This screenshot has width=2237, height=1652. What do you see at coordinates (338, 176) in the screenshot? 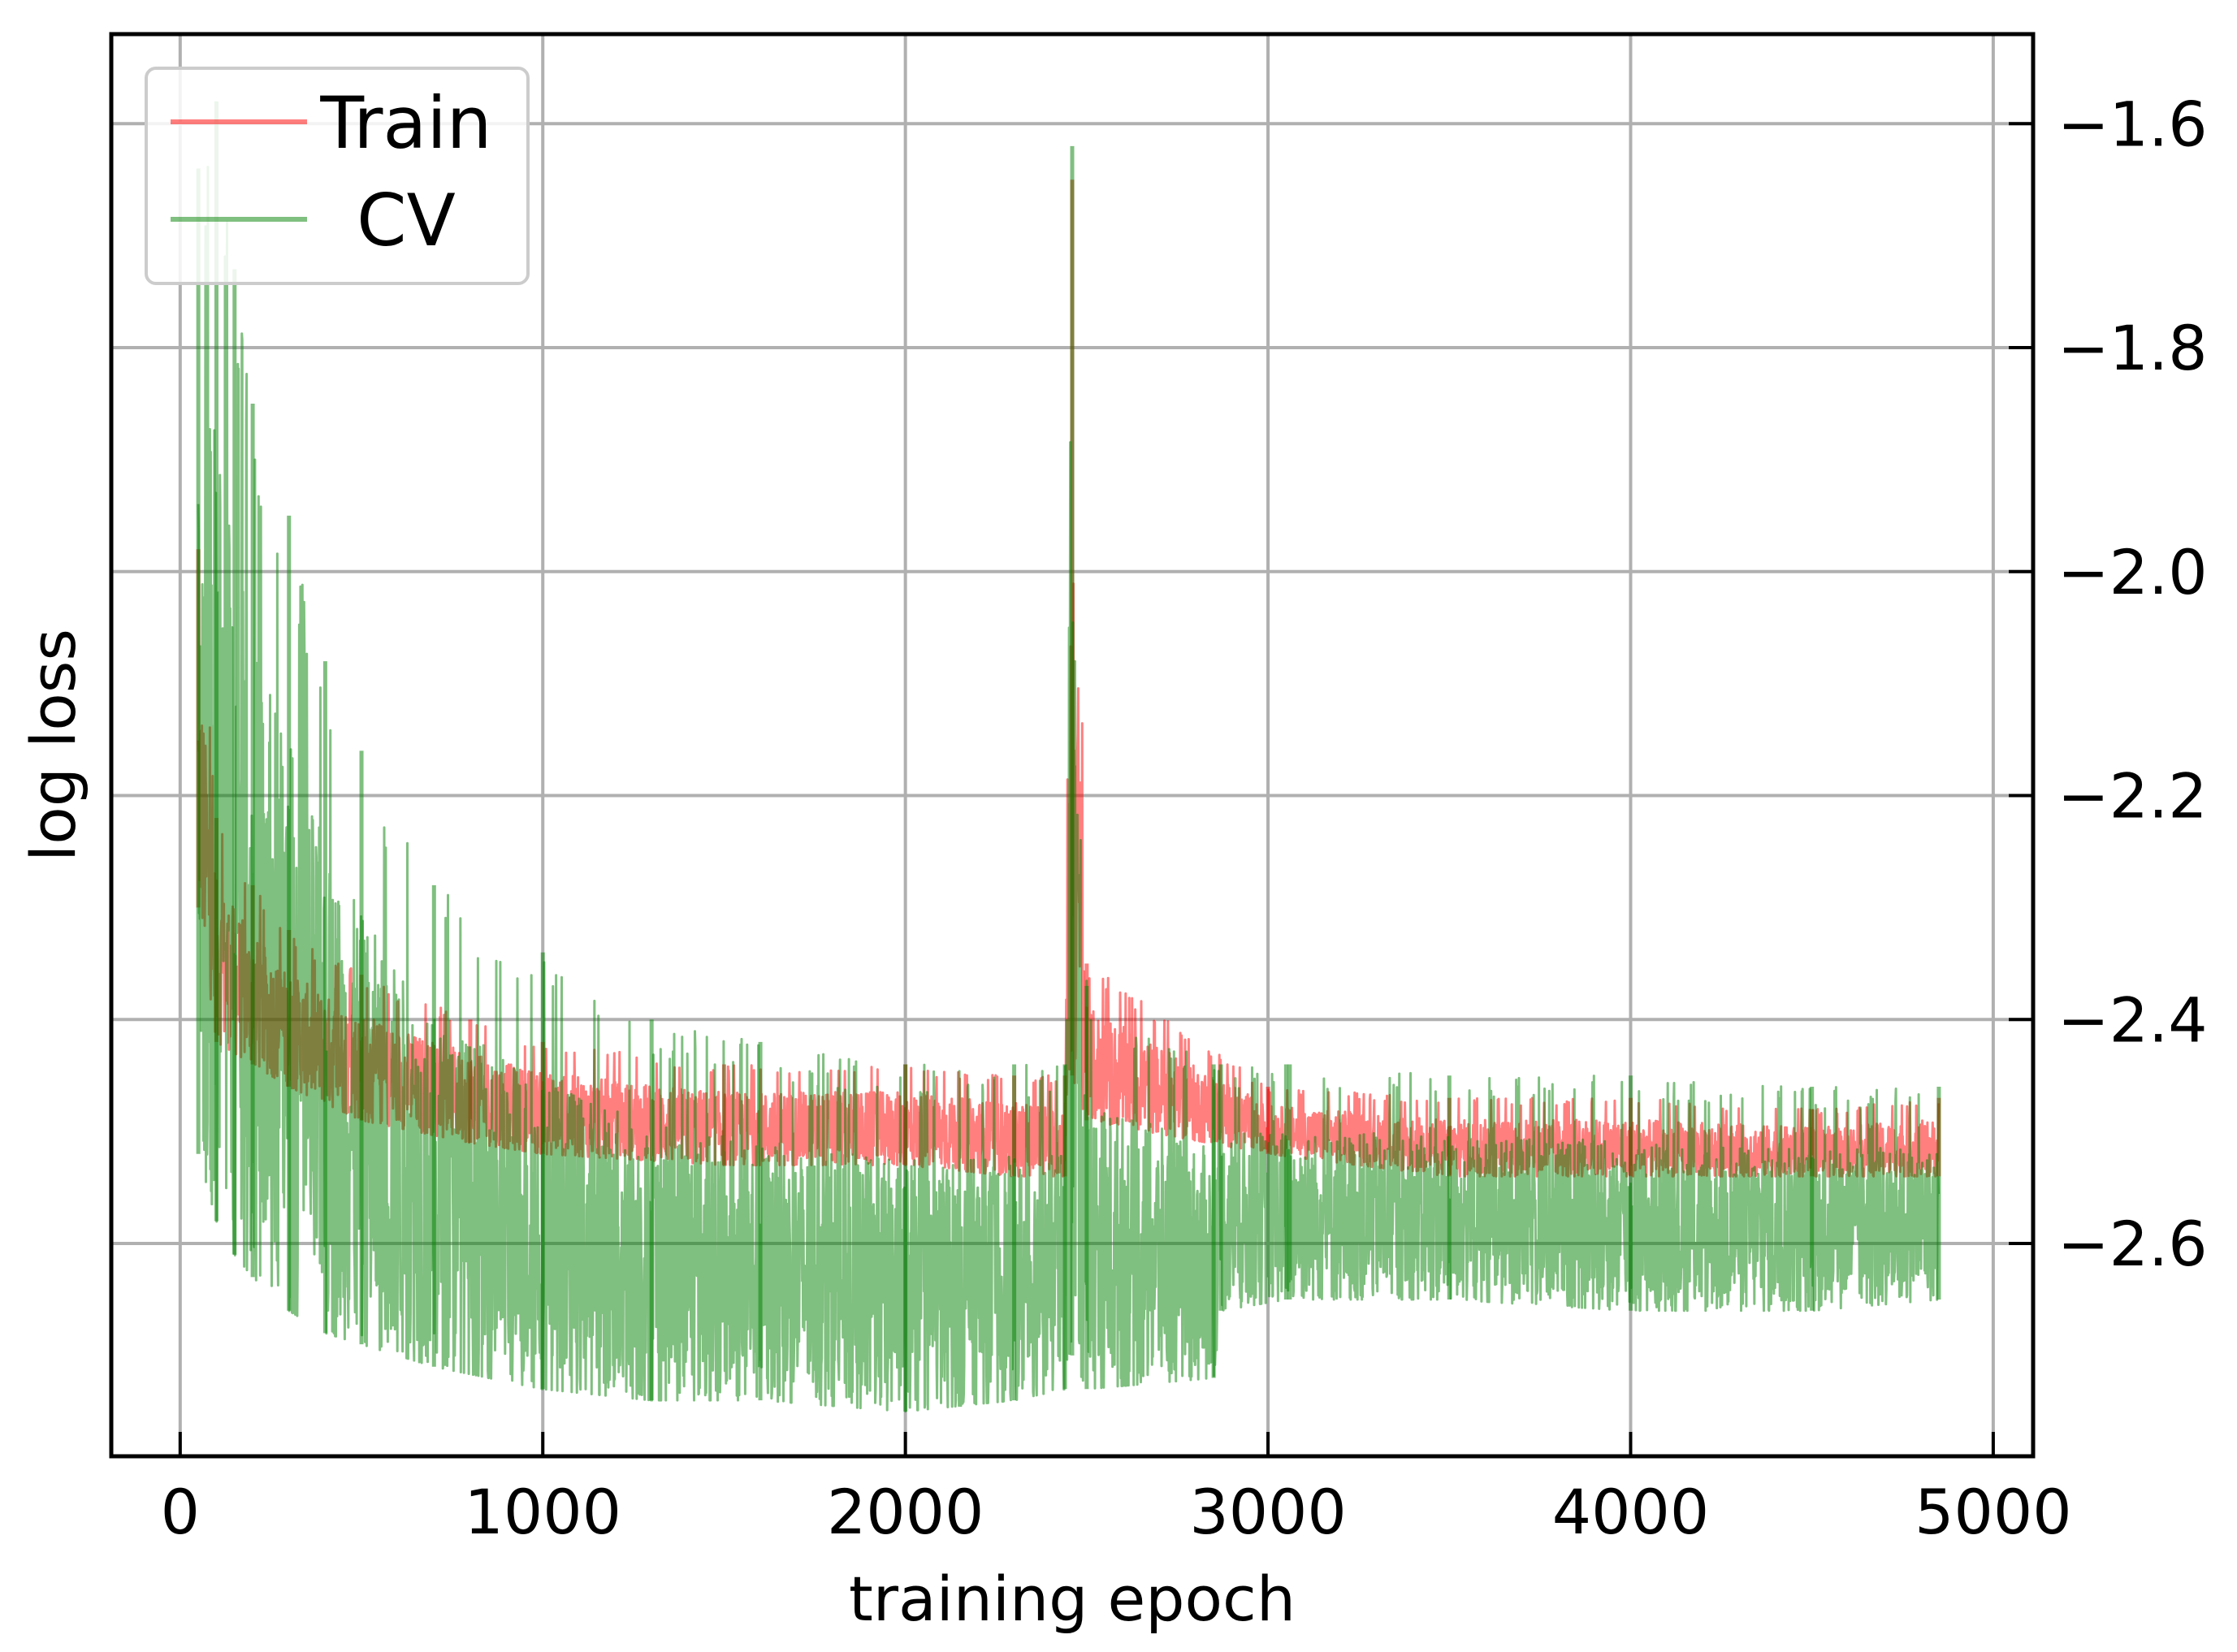
I see `legend: Train CV` at bounding box center [338, 176].